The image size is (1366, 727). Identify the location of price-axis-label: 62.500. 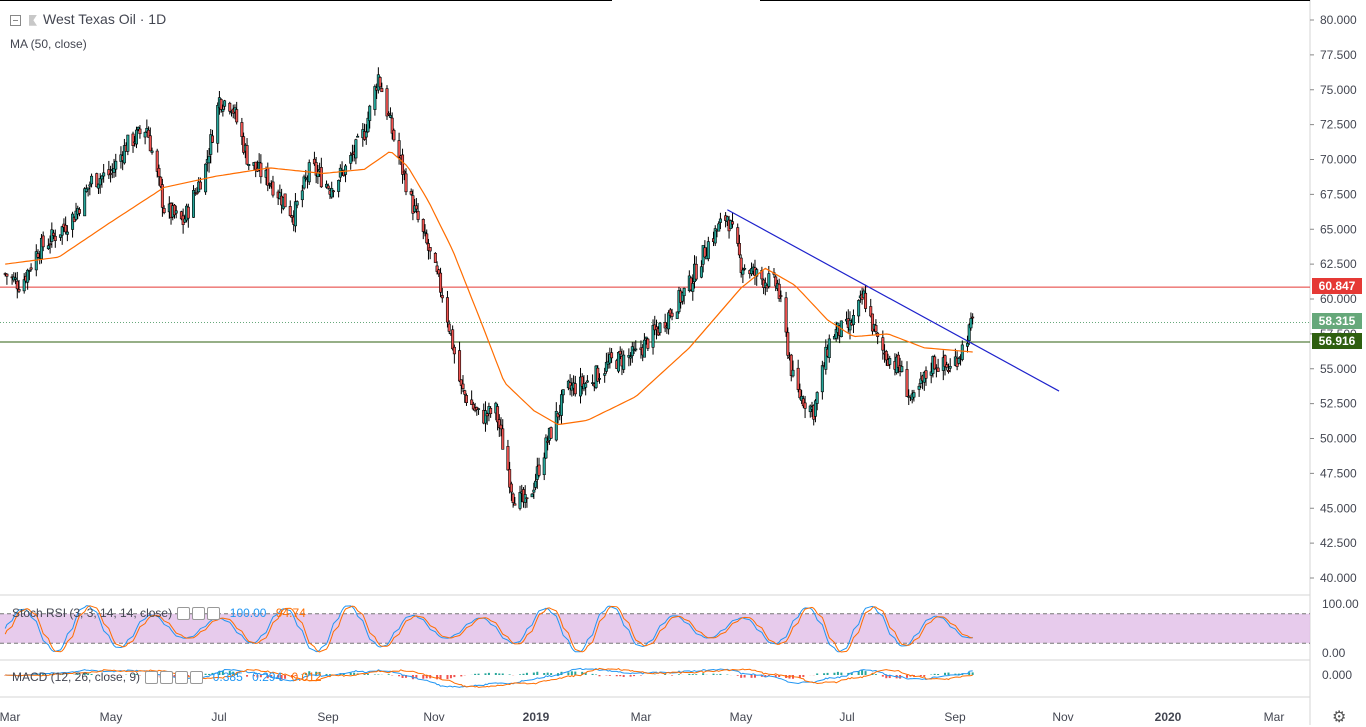
(1338, 264).